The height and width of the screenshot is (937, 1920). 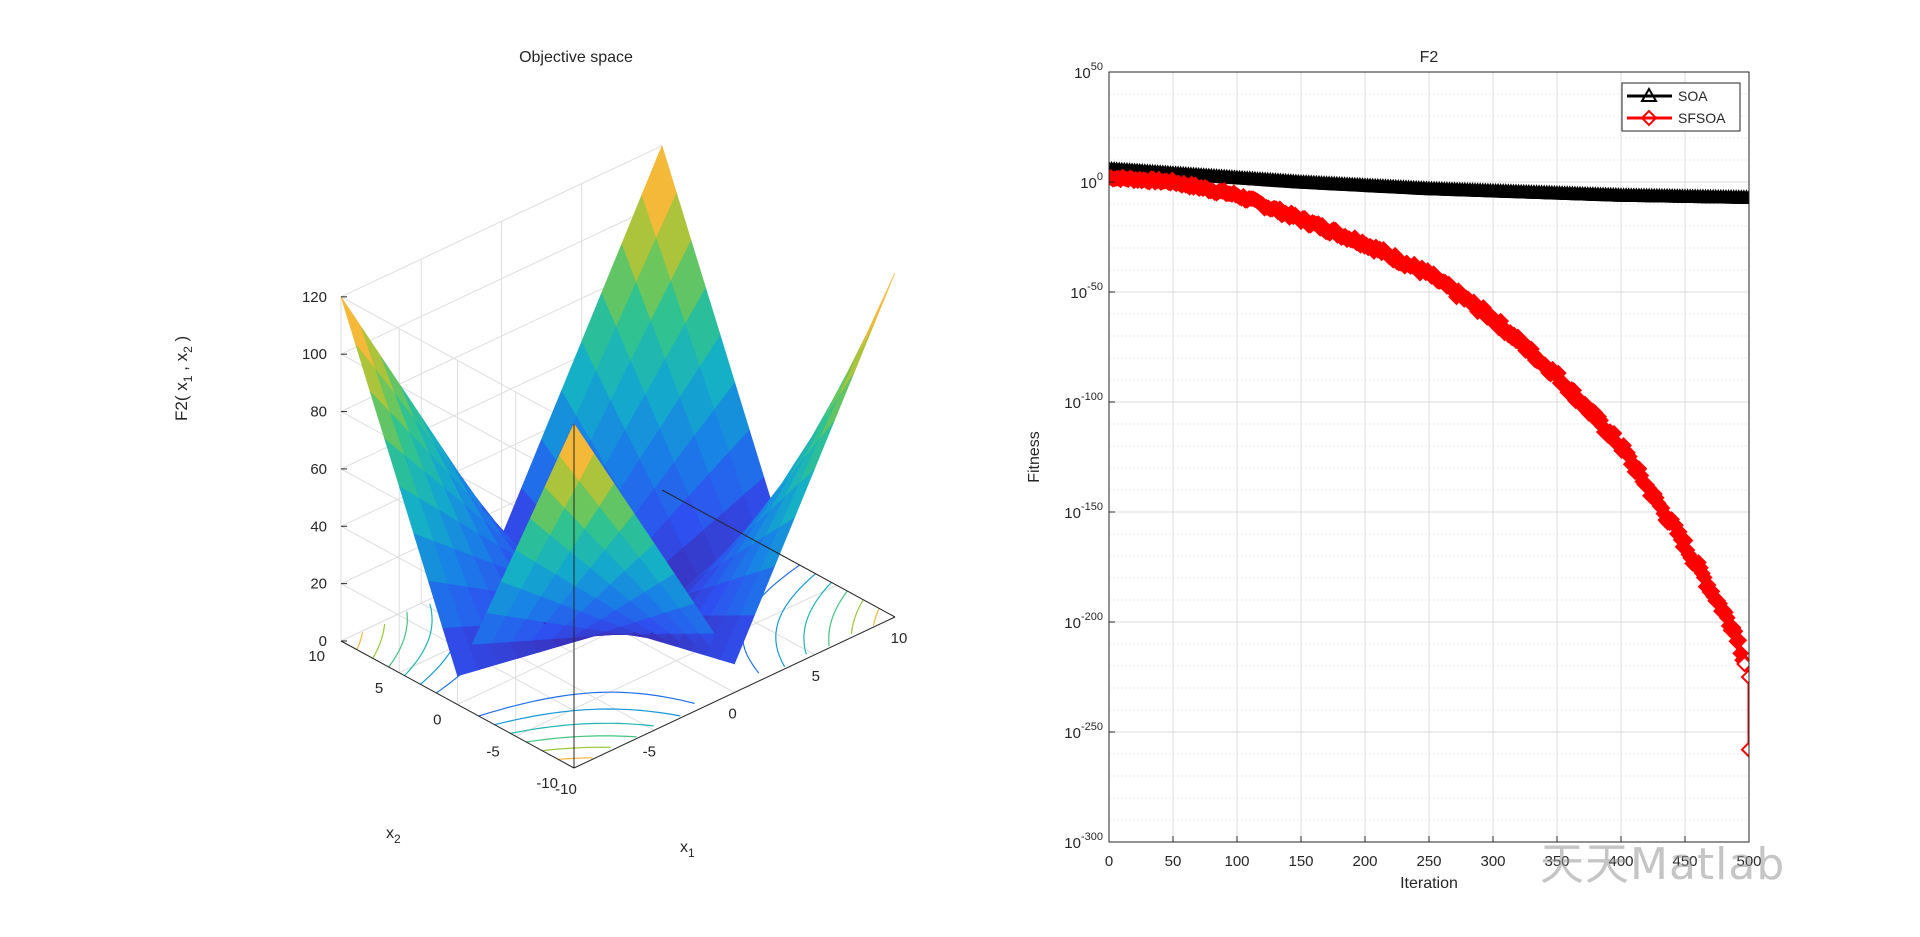 I want to click on x-tick-label: 250, so click(x=1428, y=861).